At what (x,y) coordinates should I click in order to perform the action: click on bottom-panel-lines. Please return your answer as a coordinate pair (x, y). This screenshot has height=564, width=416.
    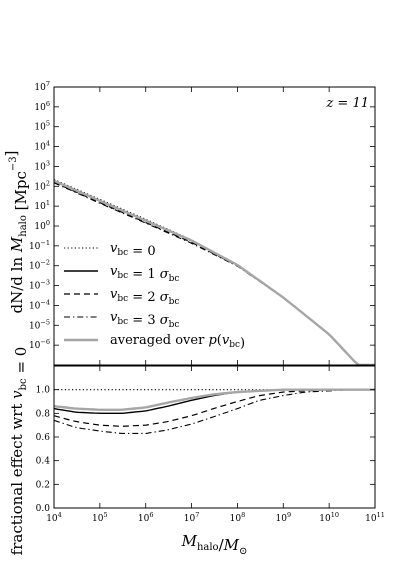
    Looking at the image, I should click on (214, 411).